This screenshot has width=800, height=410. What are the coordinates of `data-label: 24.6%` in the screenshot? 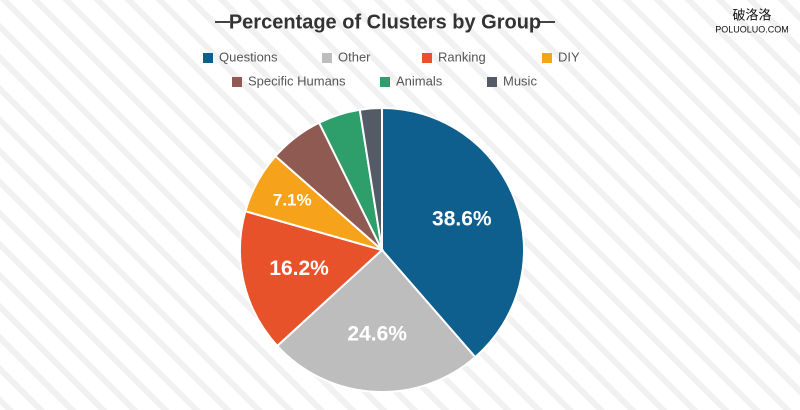 It's located at (377, 334).